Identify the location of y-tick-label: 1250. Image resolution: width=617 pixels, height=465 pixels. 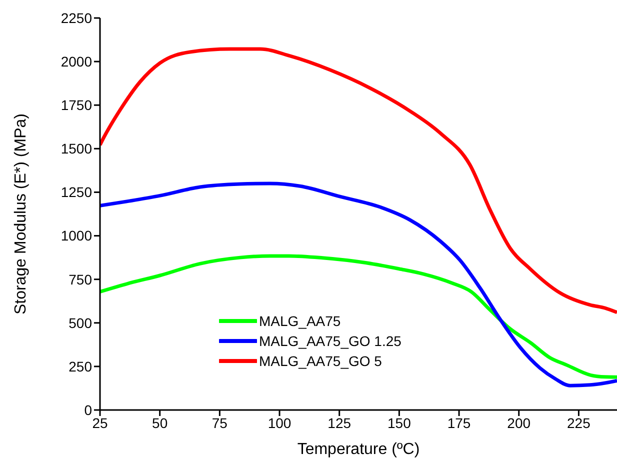
(76, 192).